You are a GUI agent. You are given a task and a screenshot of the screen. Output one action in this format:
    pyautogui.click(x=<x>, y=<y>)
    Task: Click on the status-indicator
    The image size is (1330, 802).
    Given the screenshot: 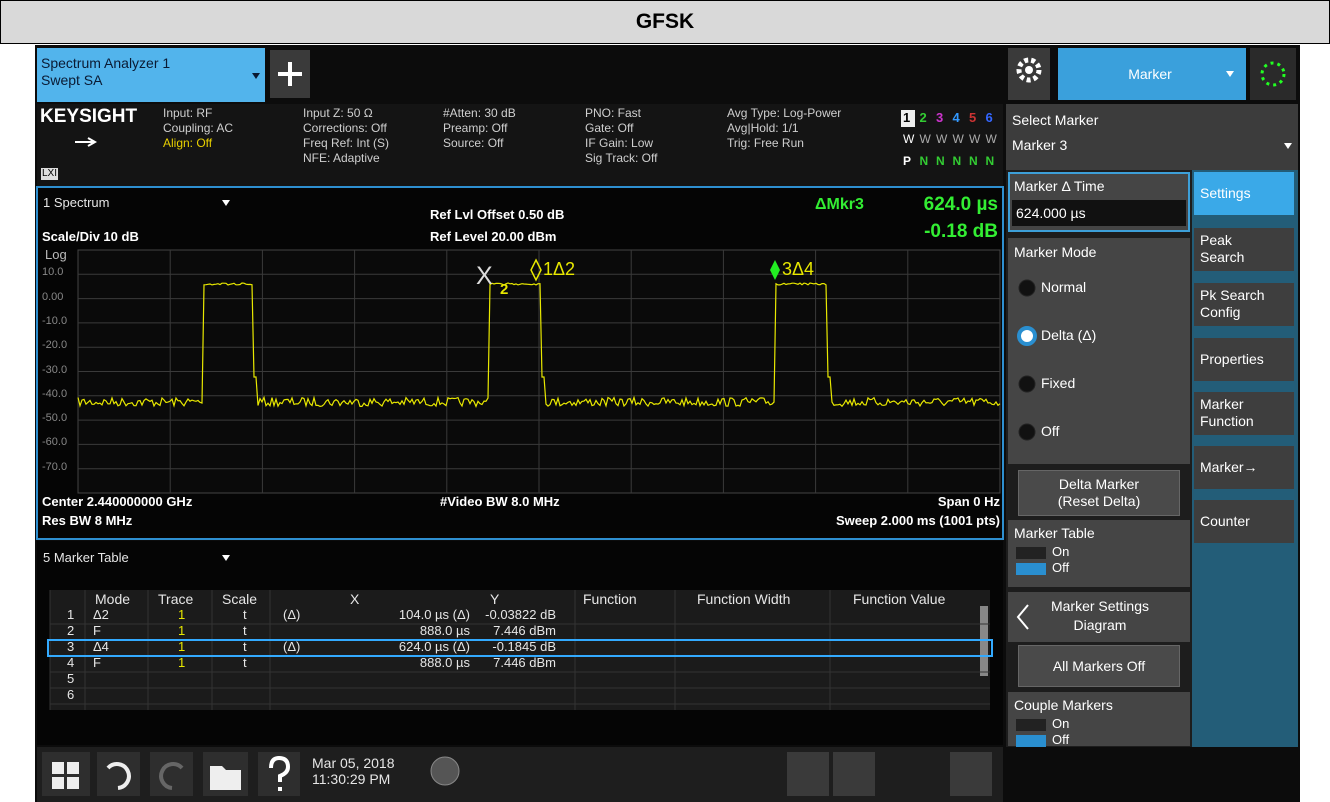 What is the action you would take?
    pyautogui.click(x=1273, y=74)
    